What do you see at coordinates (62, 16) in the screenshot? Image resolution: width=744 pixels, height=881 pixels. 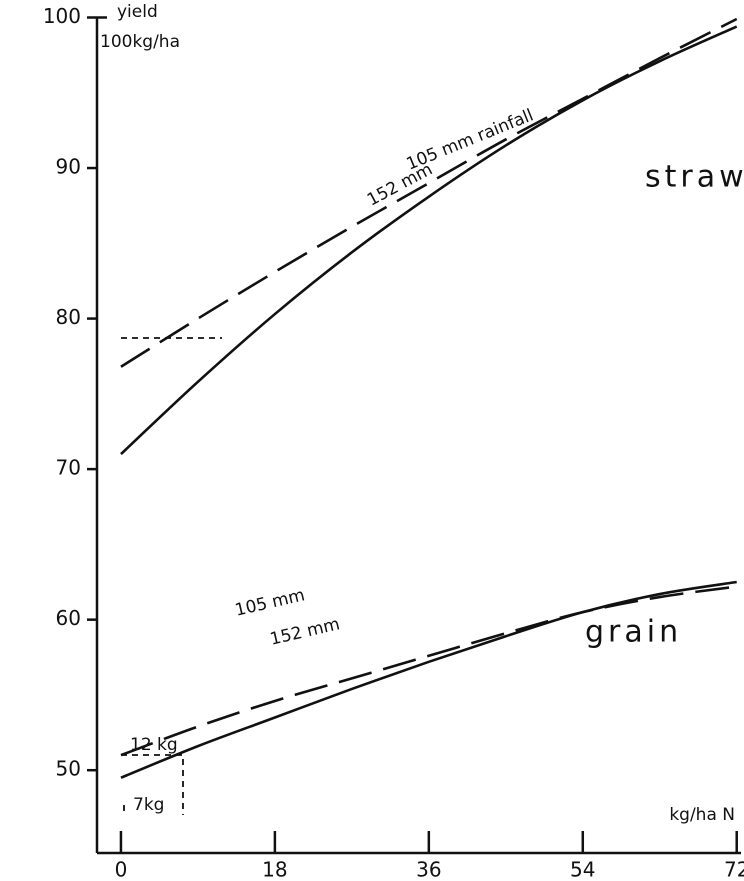 I see `y-tick-label: 100` at bounding box center [62, 16].